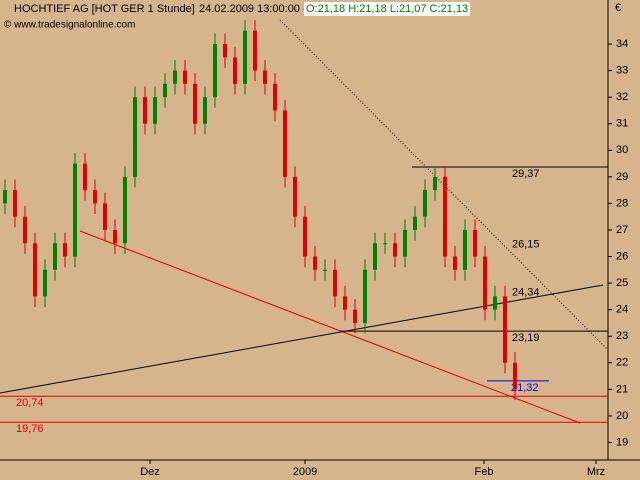  What do you see at coordinates (596, 472) in the screenshot?
I see `x-tick-label: Mrz` at bounding box center [596, 472].